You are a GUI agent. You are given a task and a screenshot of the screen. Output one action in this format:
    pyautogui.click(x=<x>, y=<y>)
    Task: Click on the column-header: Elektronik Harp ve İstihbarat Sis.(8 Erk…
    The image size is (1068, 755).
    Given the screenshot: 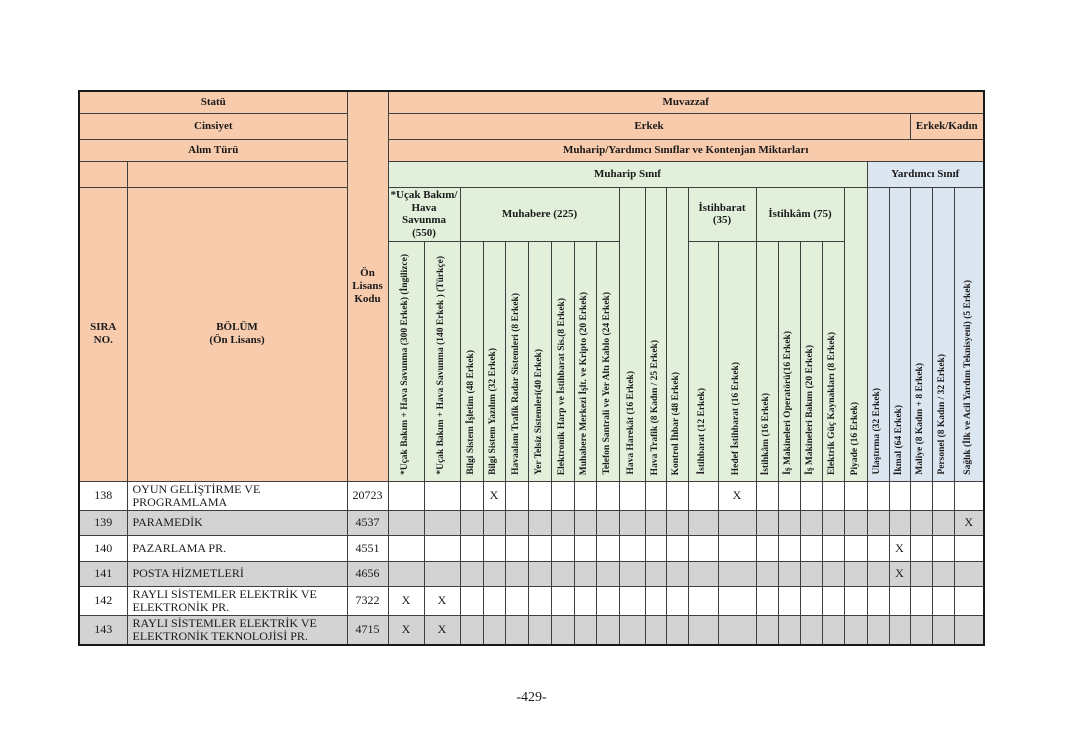 What is the action you would take?
    pyautogui.click(x=562, y=361)
    